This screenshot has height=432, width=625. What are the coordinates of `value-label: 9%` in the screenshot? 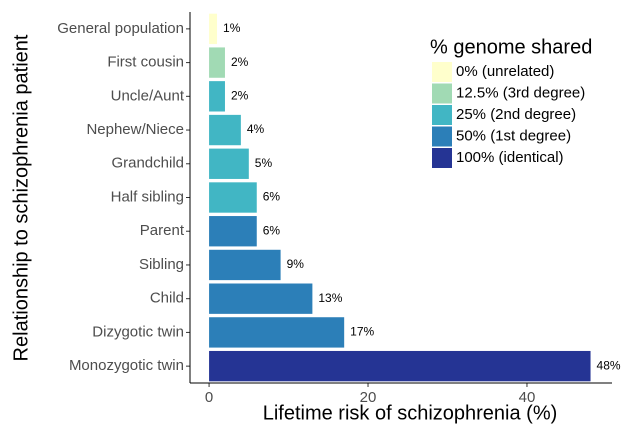 It's located at (296, 264).